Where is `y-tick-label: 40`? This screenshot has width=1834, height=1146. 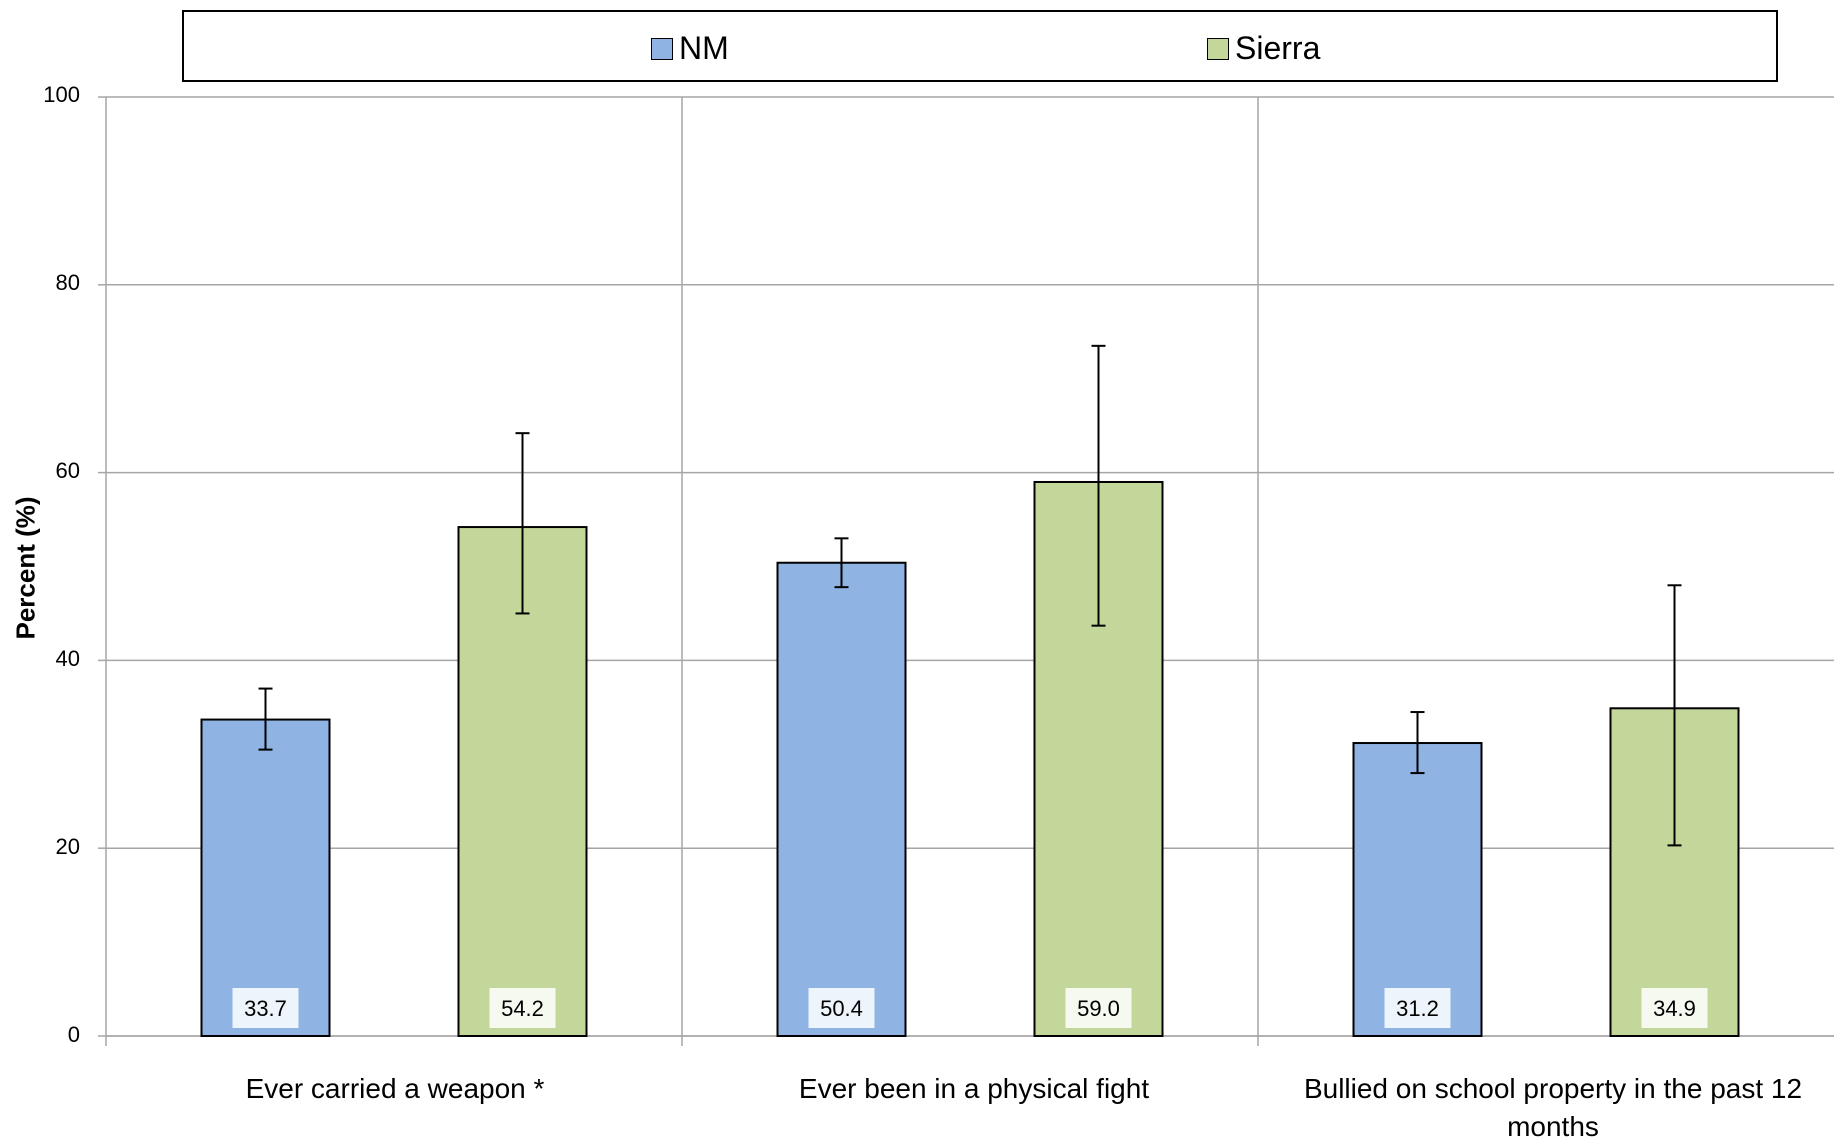 y-tick-label: 40 is located at coordinates (67, 658).